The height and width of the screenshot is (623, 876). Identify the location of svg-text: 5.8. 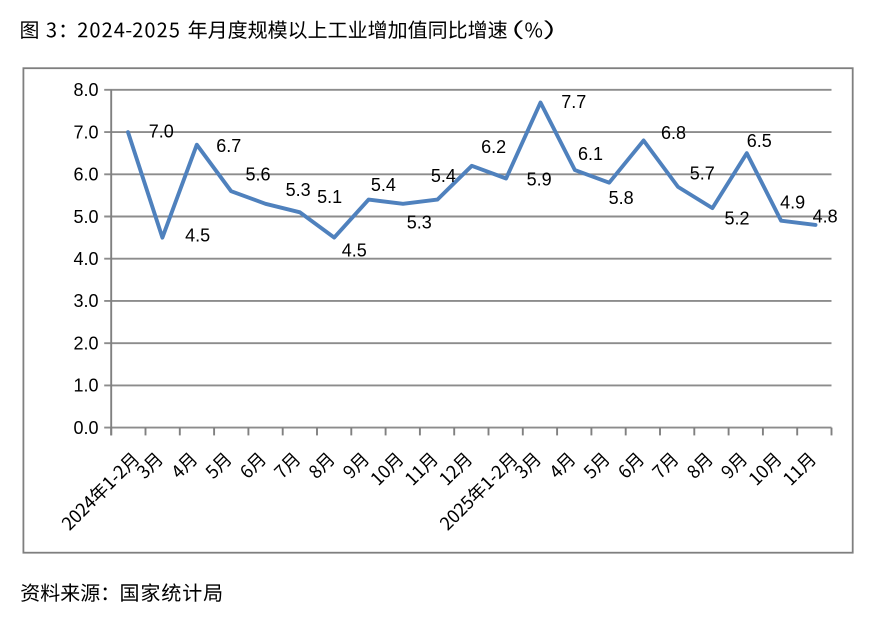
(621, 198).